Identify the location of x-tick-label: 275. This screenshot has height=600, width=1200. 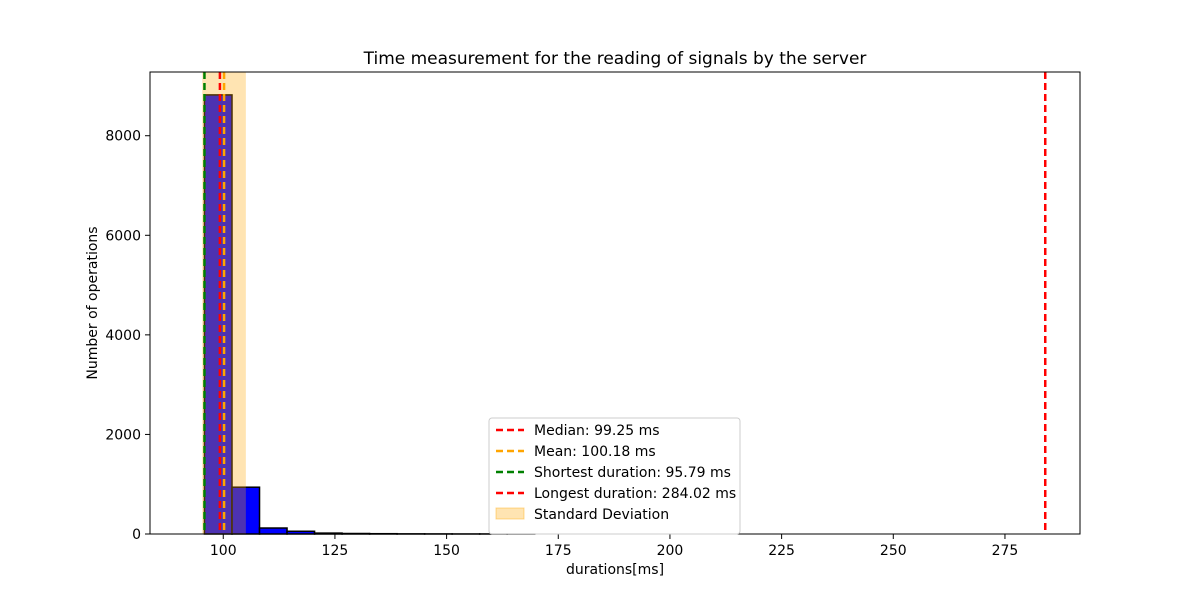
(1005, 551).